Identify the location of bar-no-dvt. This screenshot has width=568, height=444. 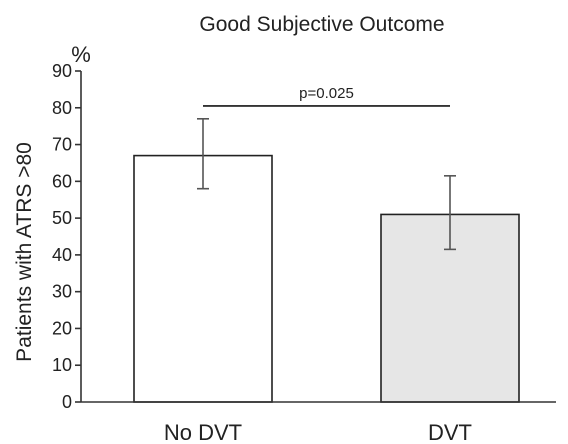
(203, 278).